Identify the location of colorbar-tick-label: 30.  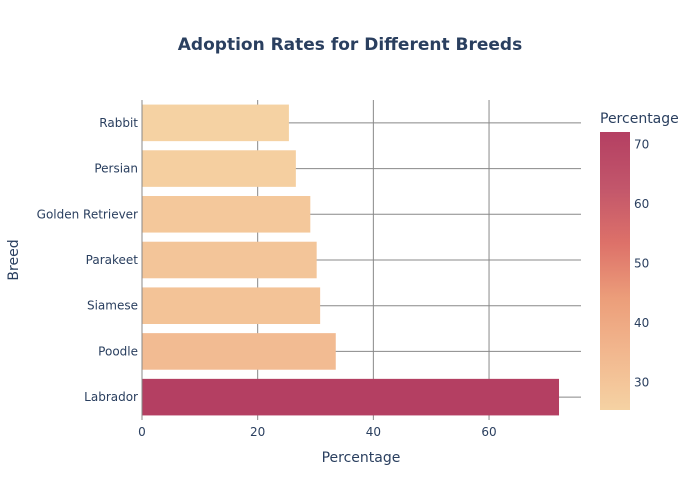
(641, 383).